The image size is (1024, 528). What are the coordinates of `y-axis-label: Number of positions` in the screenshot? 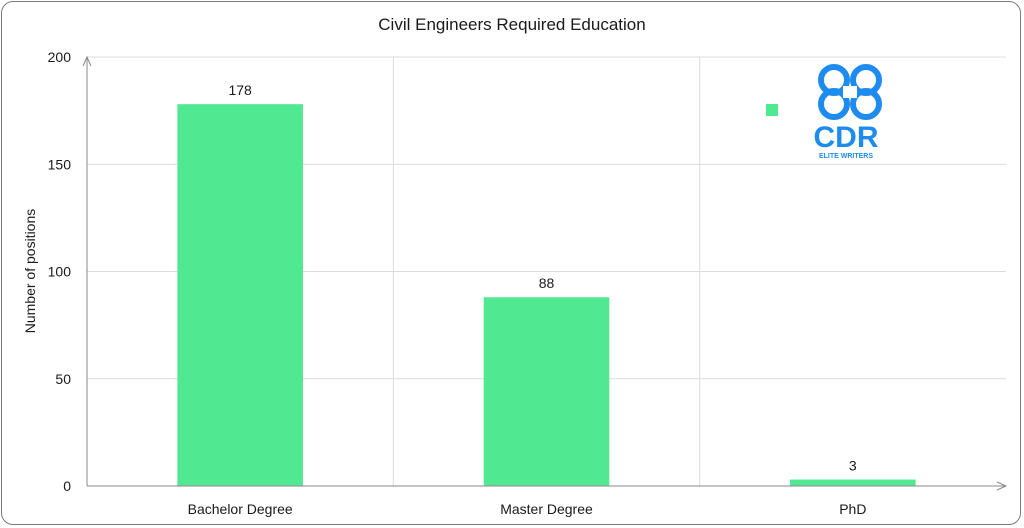 It's located at (30, 271).